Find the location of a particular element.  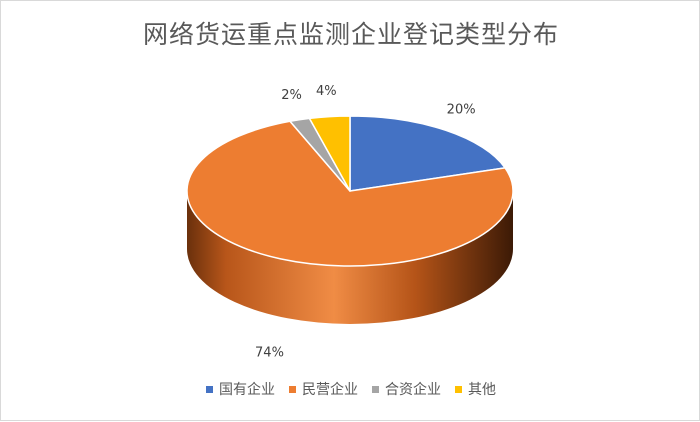

data-label-合资企业: 2% is located at coordinates (291, 95).